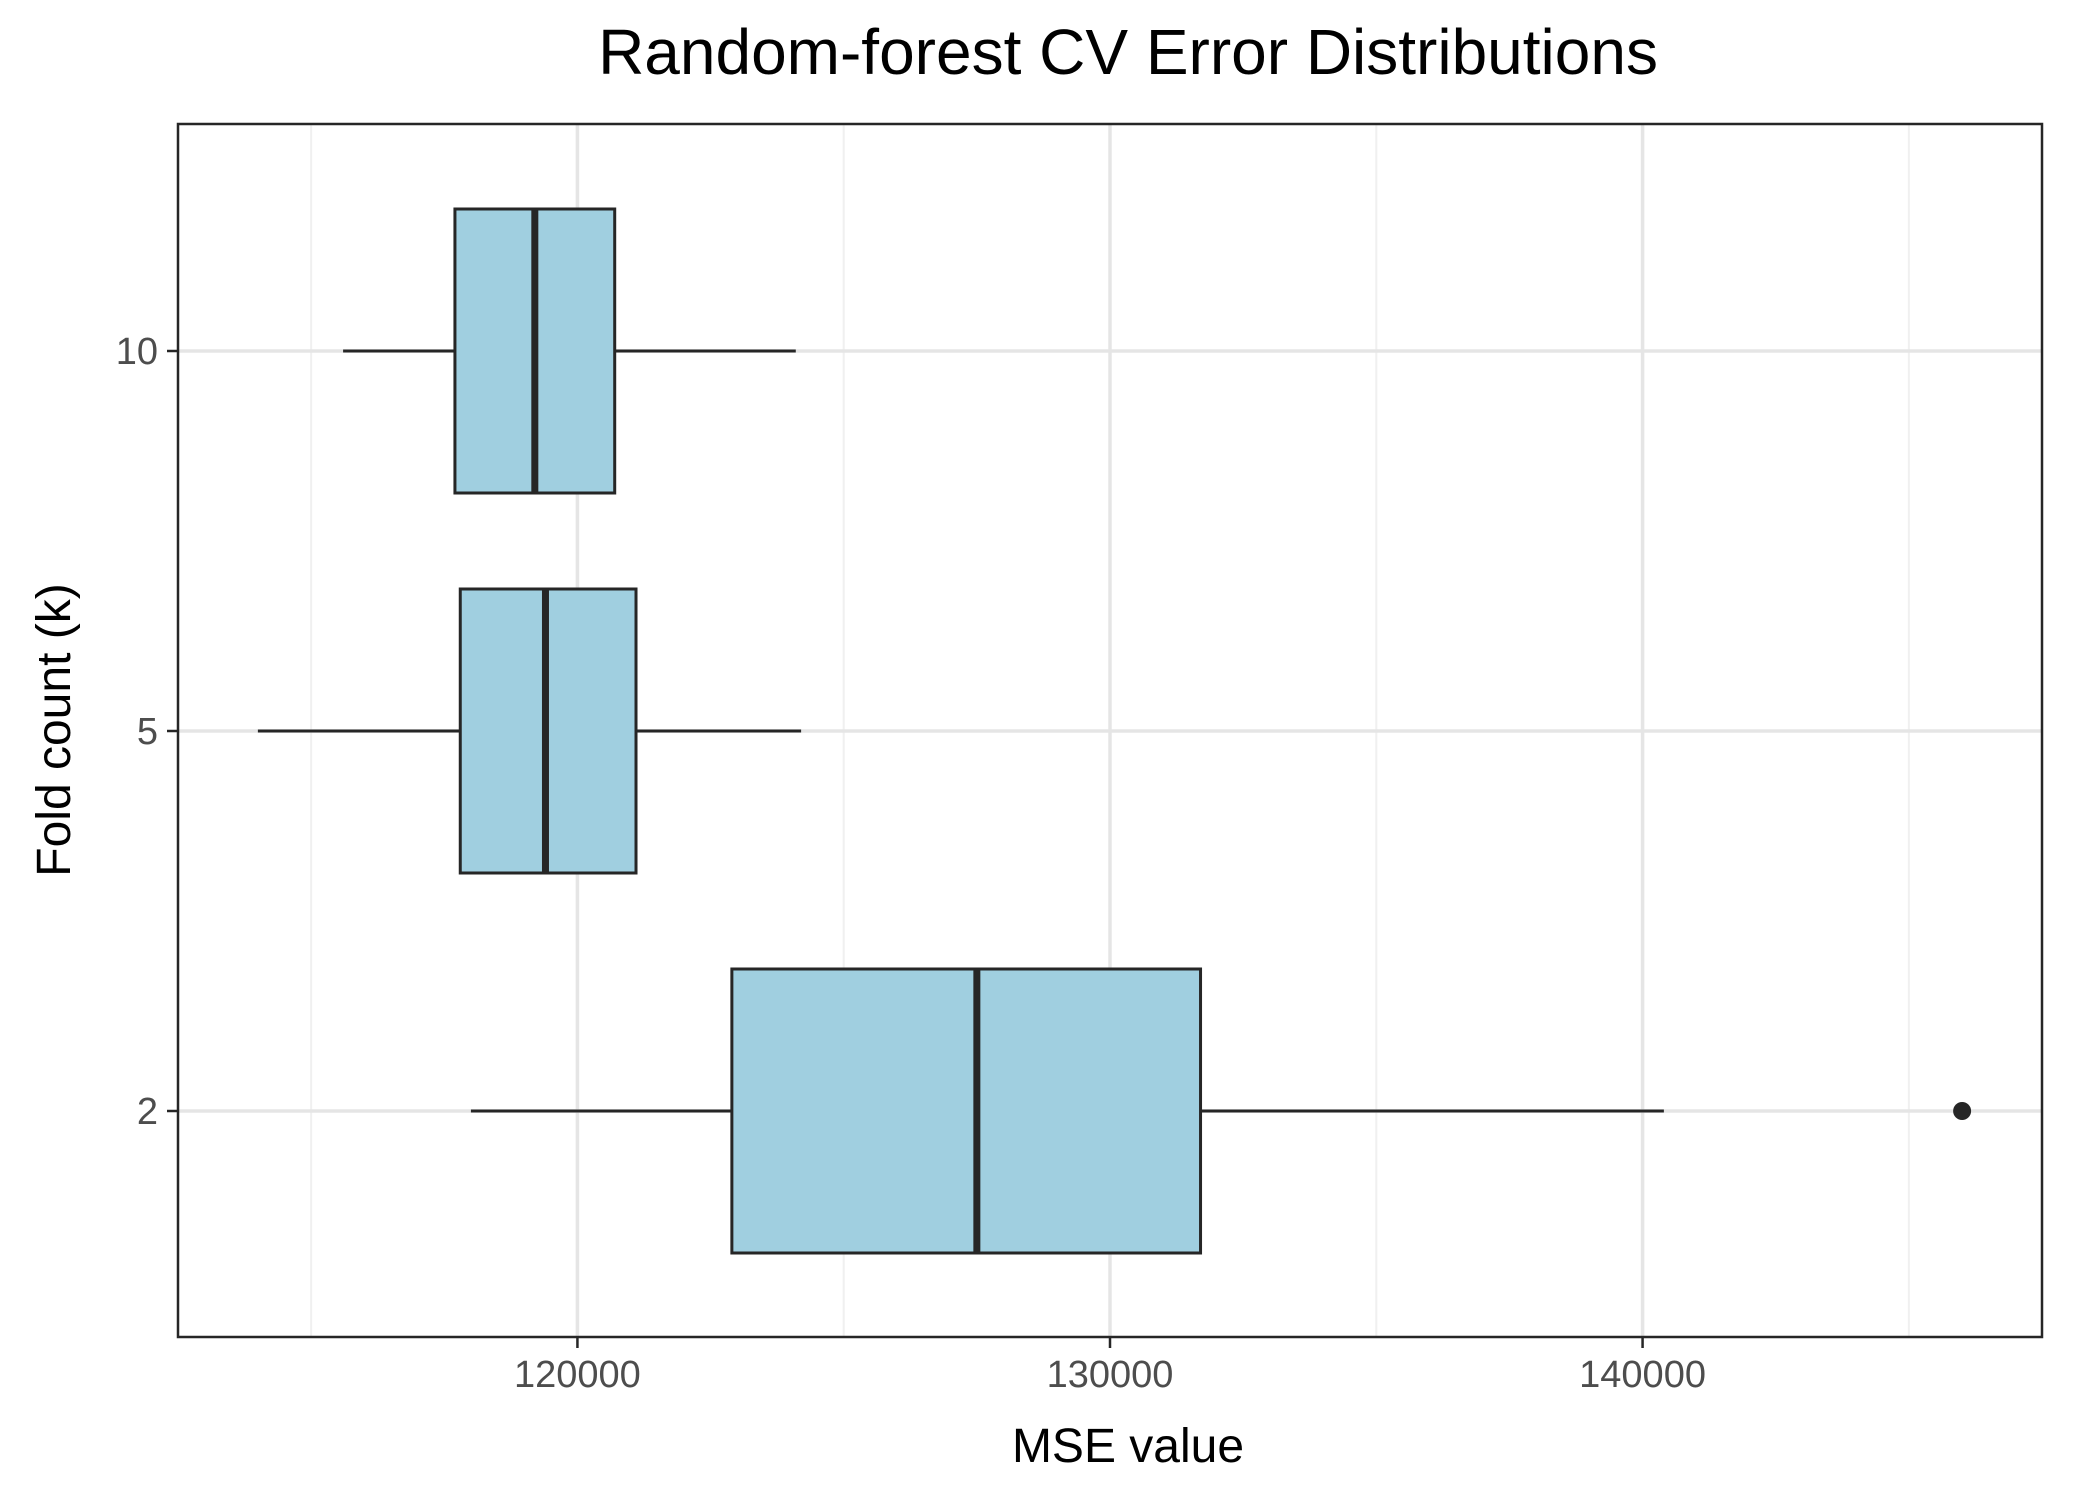 Image resolution: width=2099 pixels, height=1499 pixels. What do you see at coordinates (147, 732) in the screenshot?
I see `y-tick-label: 5` at bounding box center [147, 732].